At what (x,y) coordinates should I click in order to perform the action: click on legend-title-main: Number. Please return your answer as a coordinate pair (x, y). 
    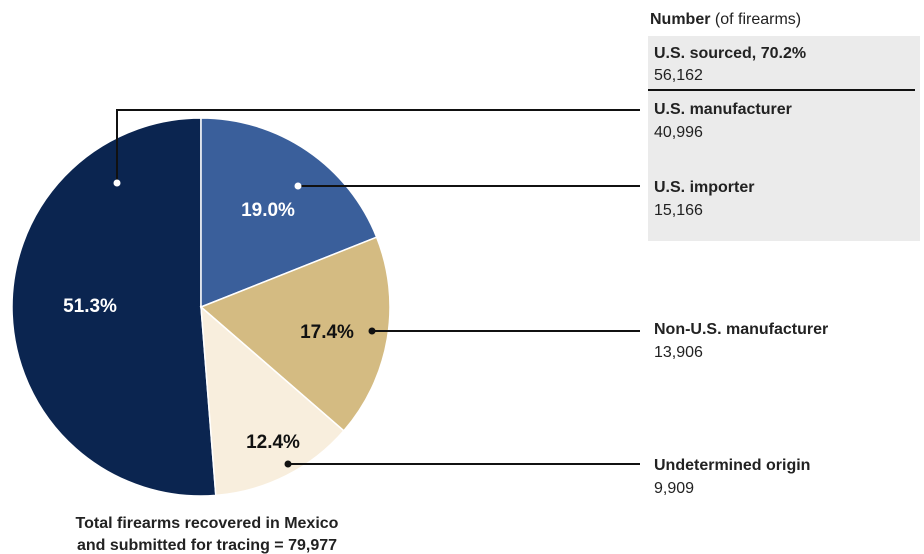
    Looking at the image, I should click on (680, 19).